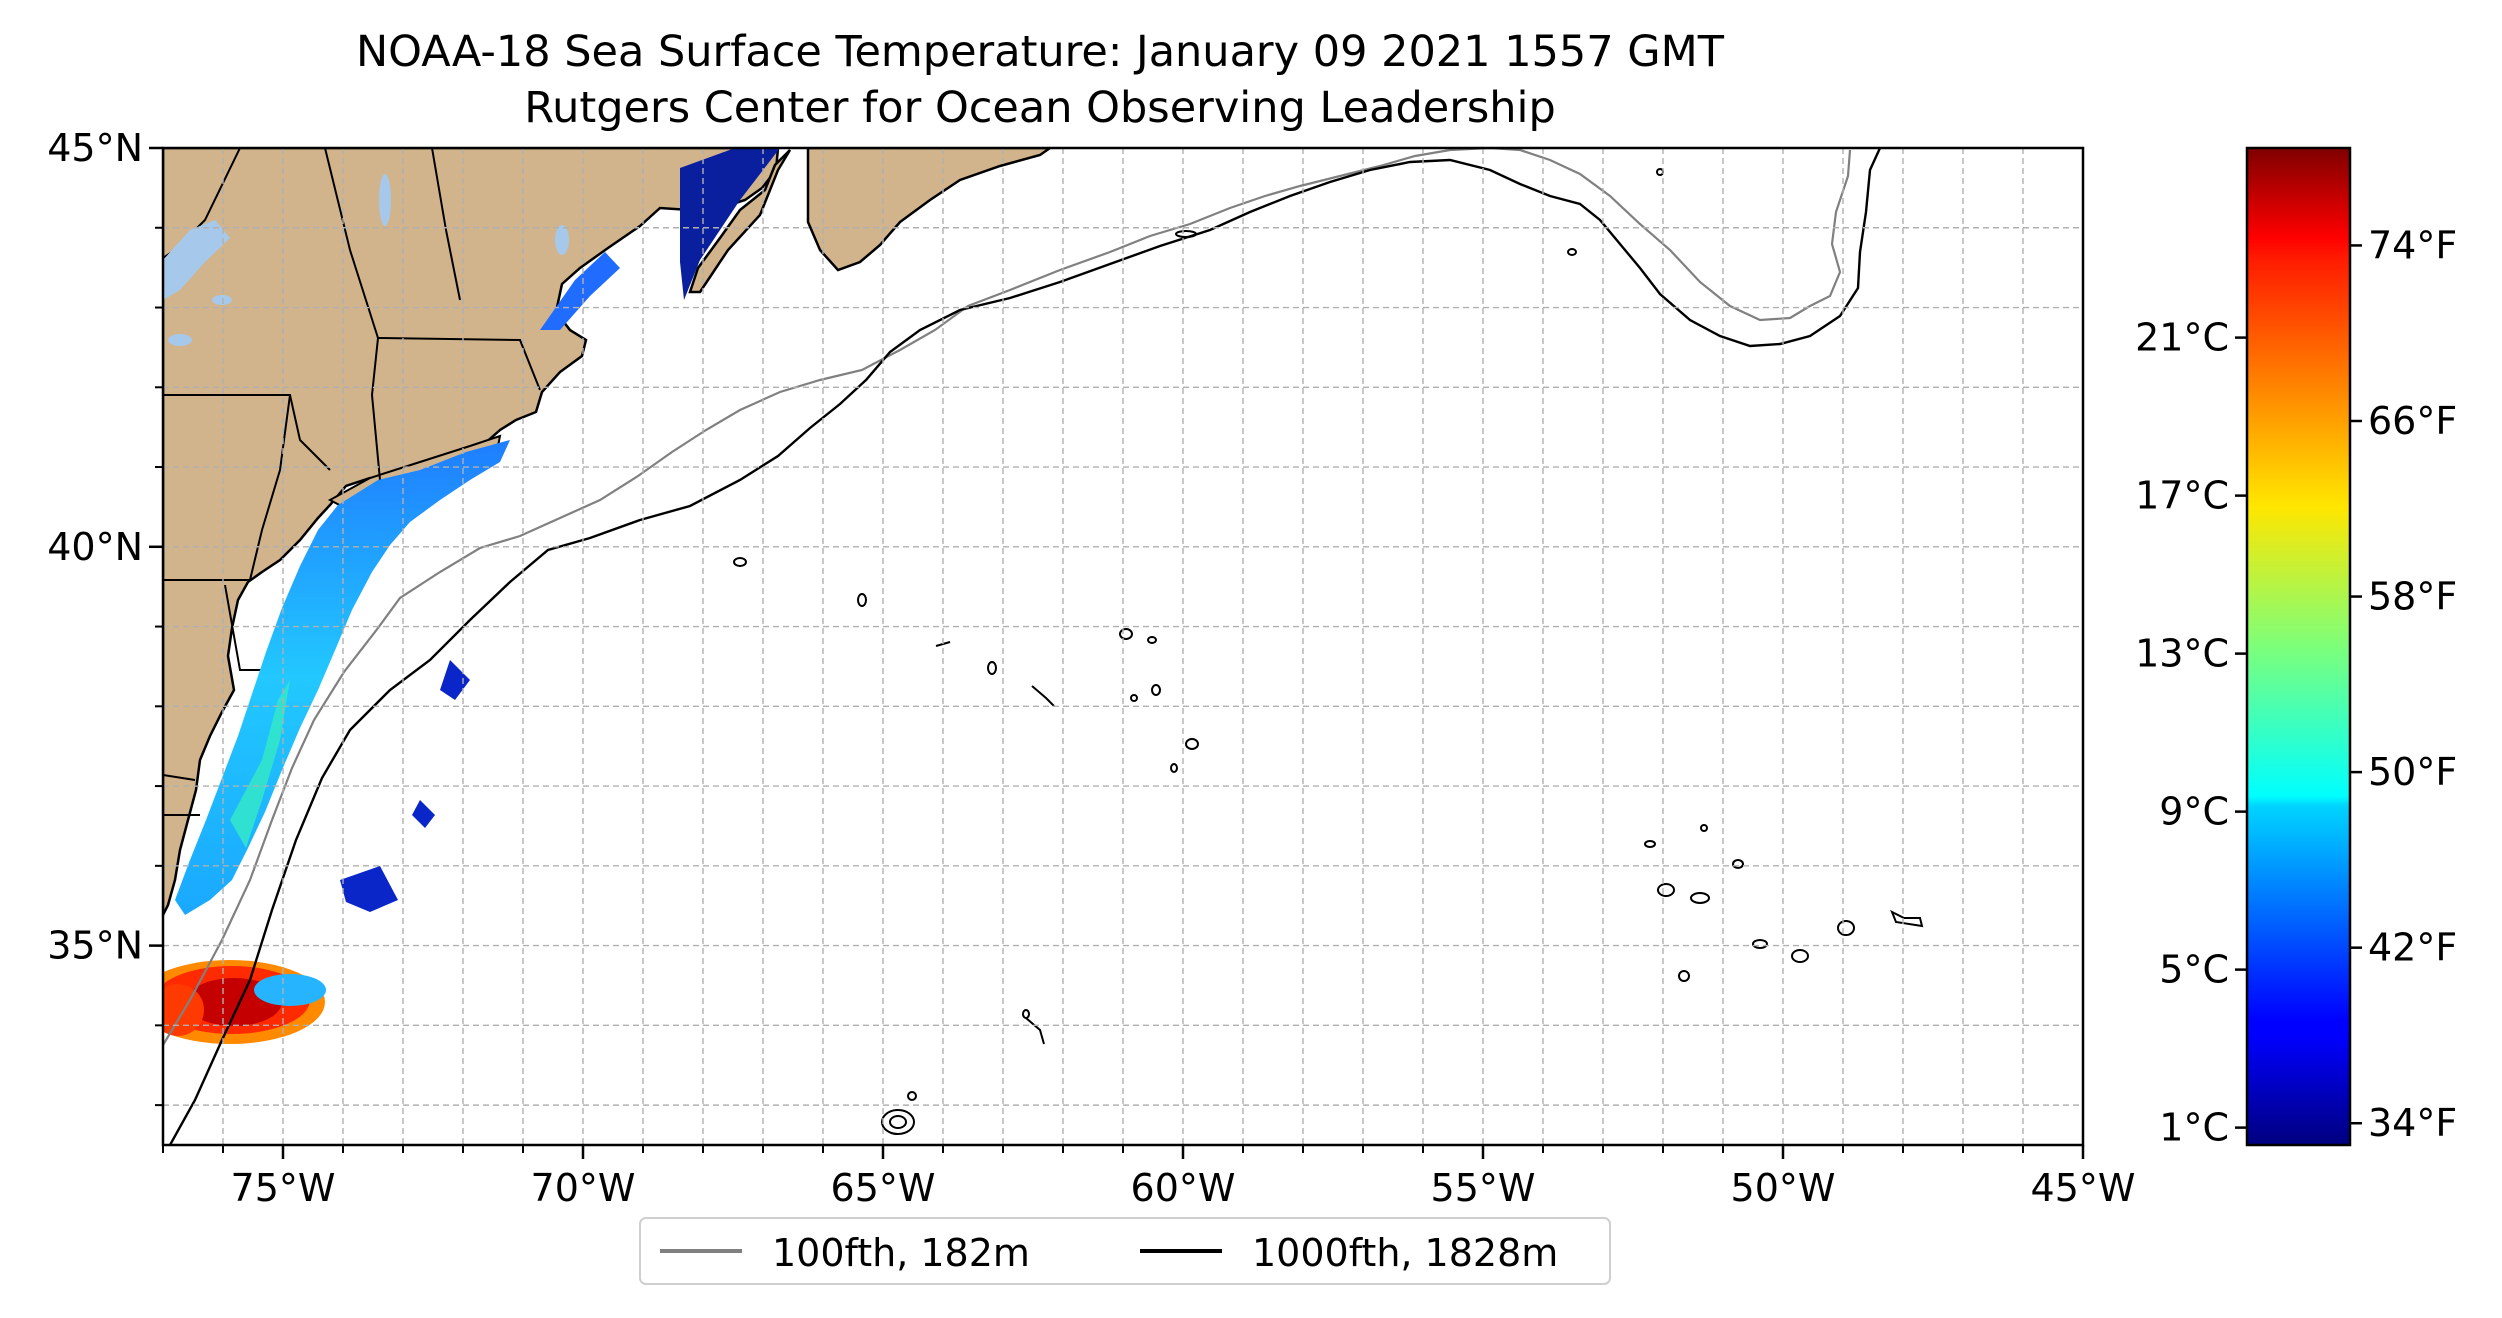 The width and height of the screenshot is (2502, 1318). What do you see at coordinates (2083, 1188) in the screenshot?
I see `lon-tick-label: 45°W` at bounding box center [2083, 1188].